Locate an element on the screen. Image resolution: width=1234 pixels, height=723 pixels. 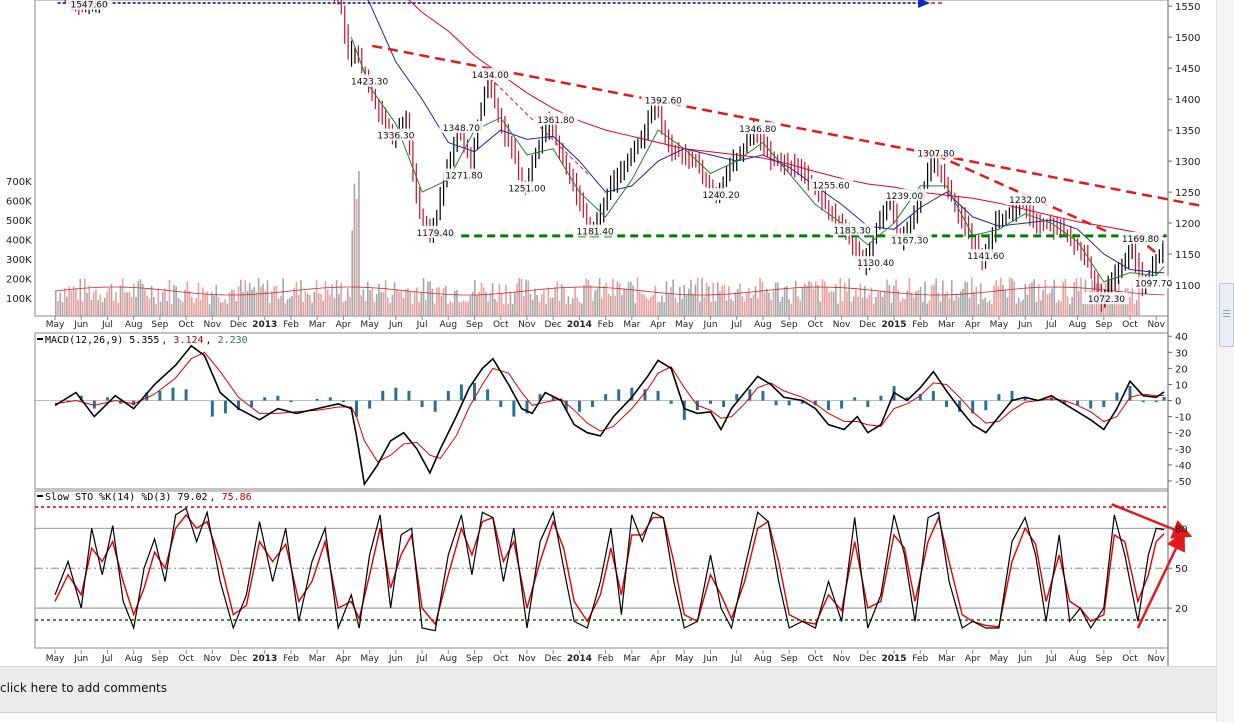
month-label: Sep is located at coordinates (789, 325).